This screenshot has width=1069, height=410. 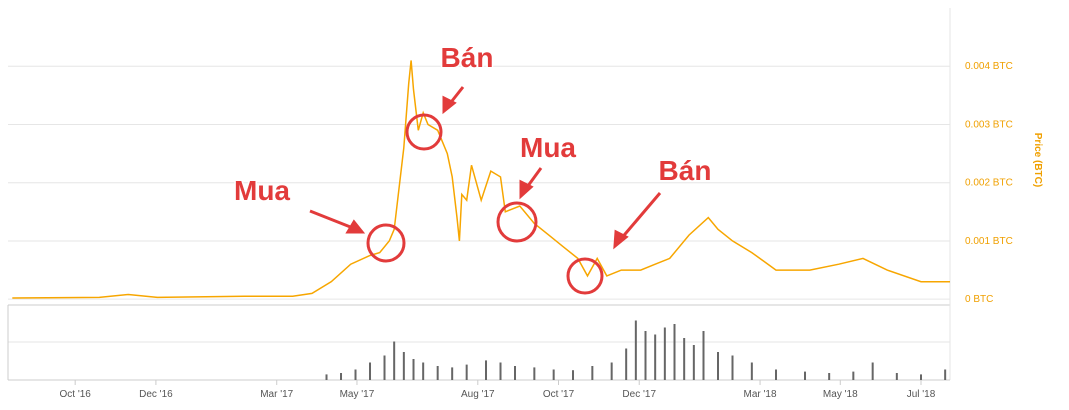 What do you see at coordinates (921, 394) in the screenshot?
I see `x-tick-label: Jul '18` at bounding box center [921, 394].